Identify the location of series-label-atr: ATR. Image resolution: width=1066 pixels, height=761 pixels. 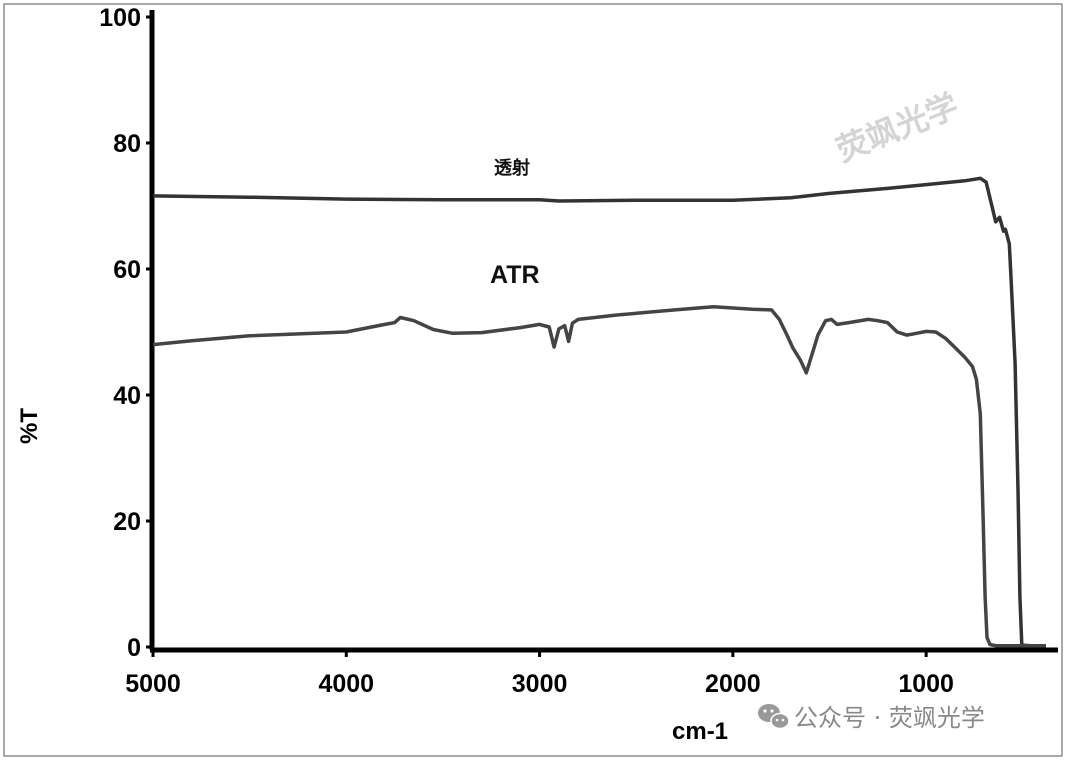
(515, 275).